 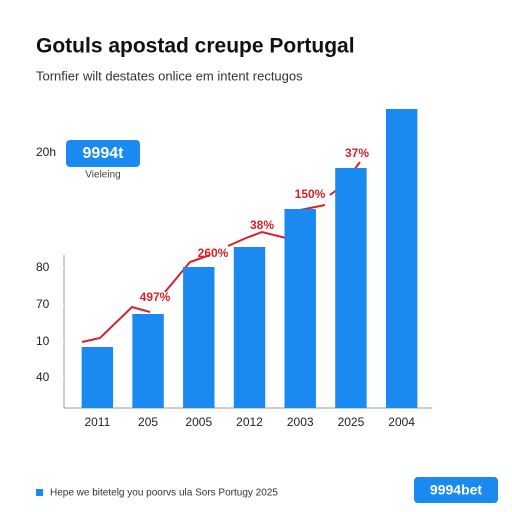 What do you see at coordinates (351, 422) in the screenshot?
I see `x-tick-label: 2025` at bounding box center [351, 422].